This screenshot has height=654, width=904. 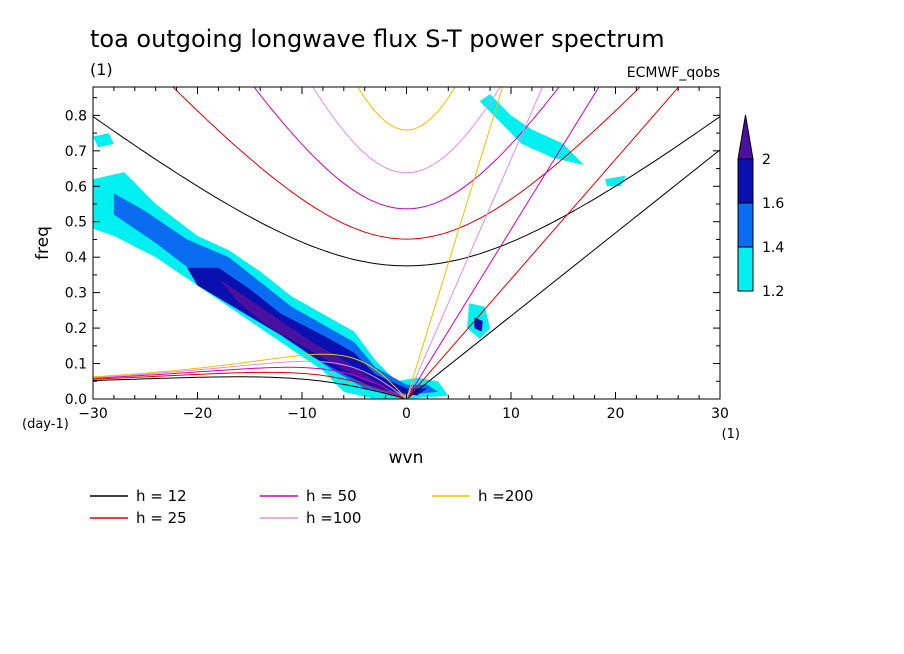 What do you see at coordinates (760, 207) in the screenshot?
I see `colorbar: 1.2 1.4 1.6 2` at bounding box center [760, 207].